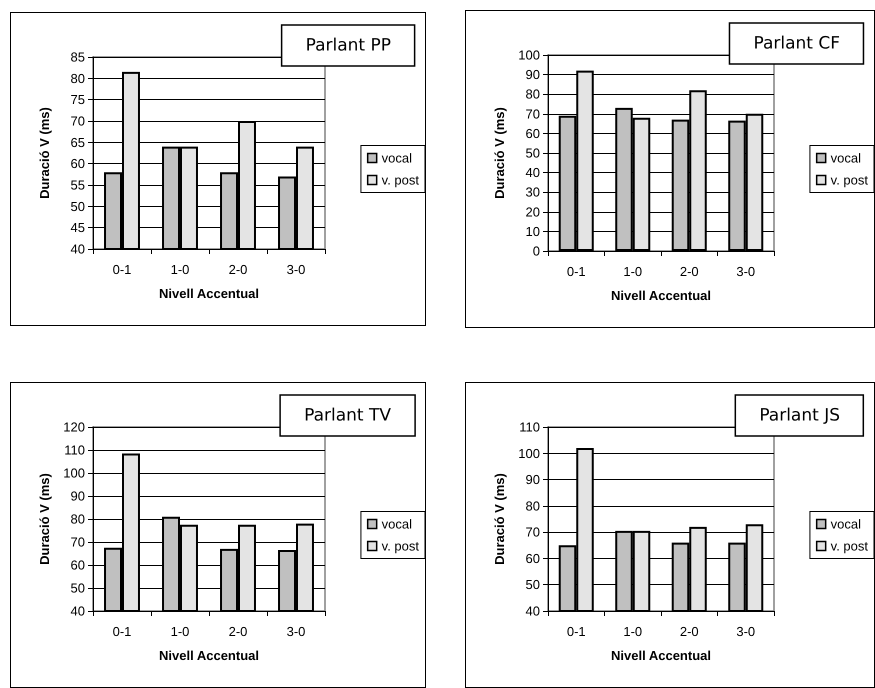 This screenshot has width=875, height=688. Describe the element at coordinates (533, 212) in the screenshot. I see `y-tick-label: 20` at that location.